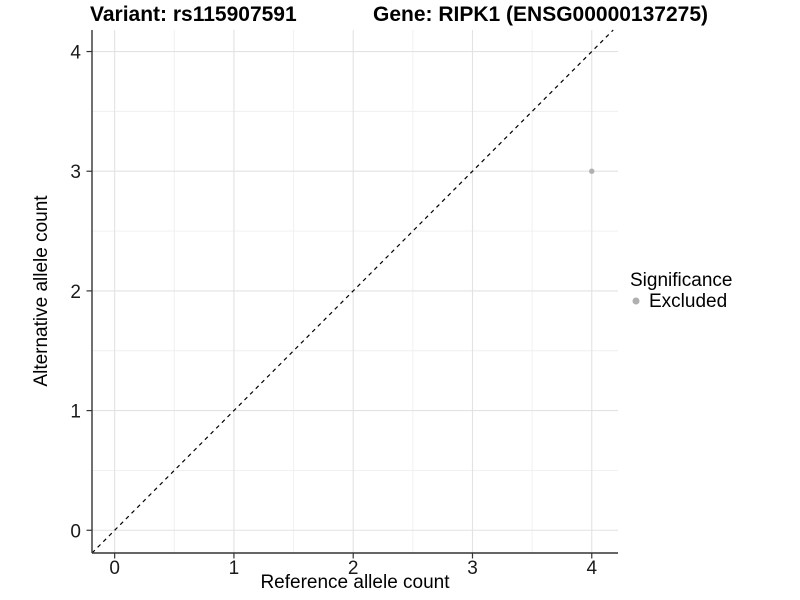 Image resolution: width=800 pixels, height=600 pixels. Describe the element at coordinates (193, 14) in the screenshot. I see `variant-title: Variant: rs115907591` at that location.